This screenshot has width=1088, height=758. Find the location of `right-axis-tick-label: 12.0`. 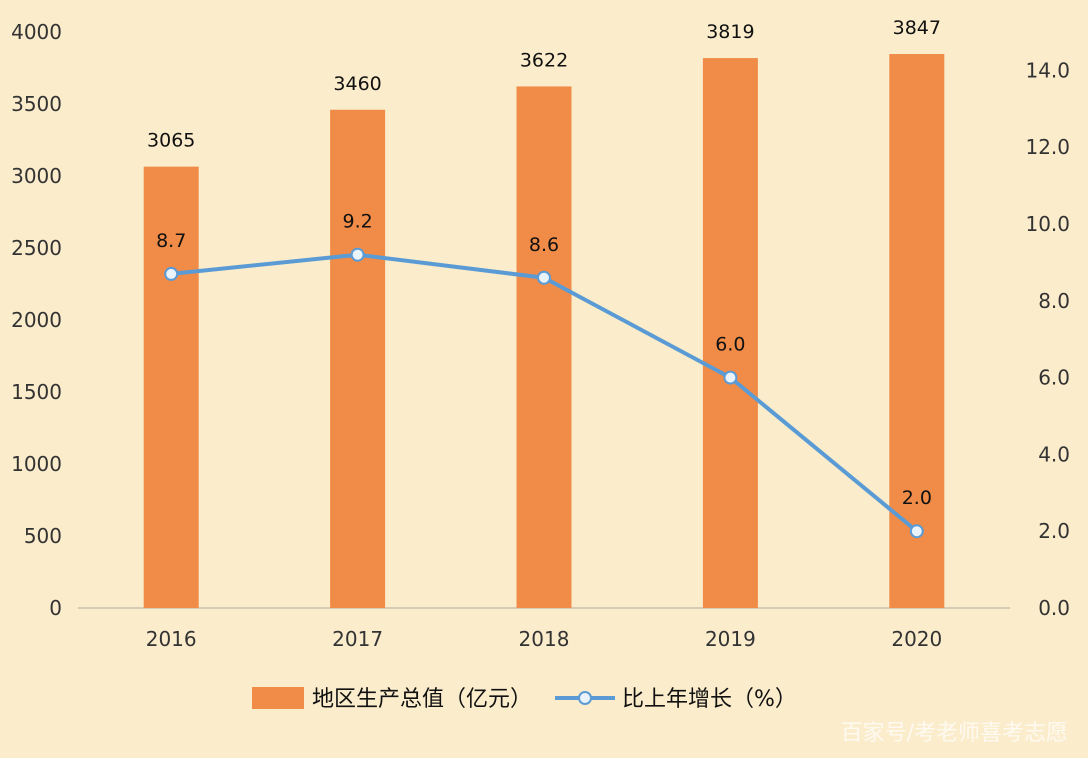

right-axis-tick-label: 12.0 is located at coordinates (1047, 147).